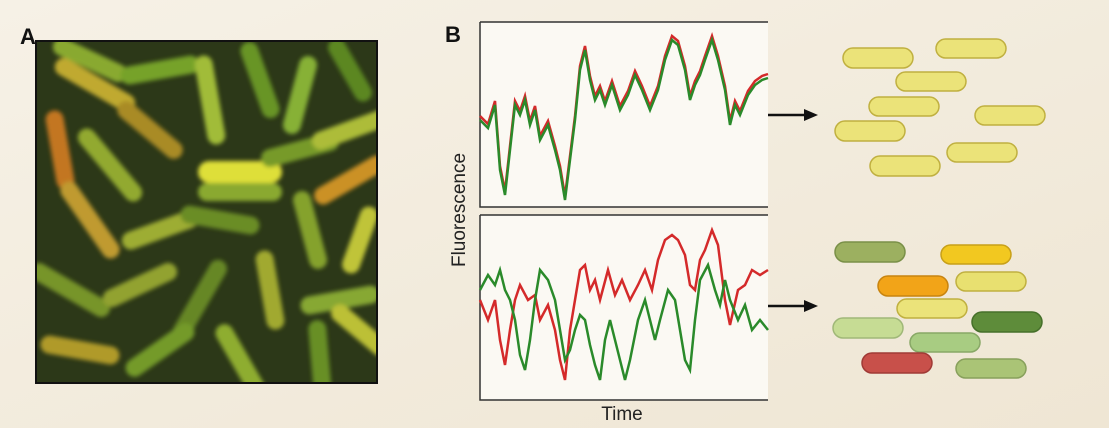 This screenshot has width=1109, height=428. I want to click on varied-cells, so click(937, 310).